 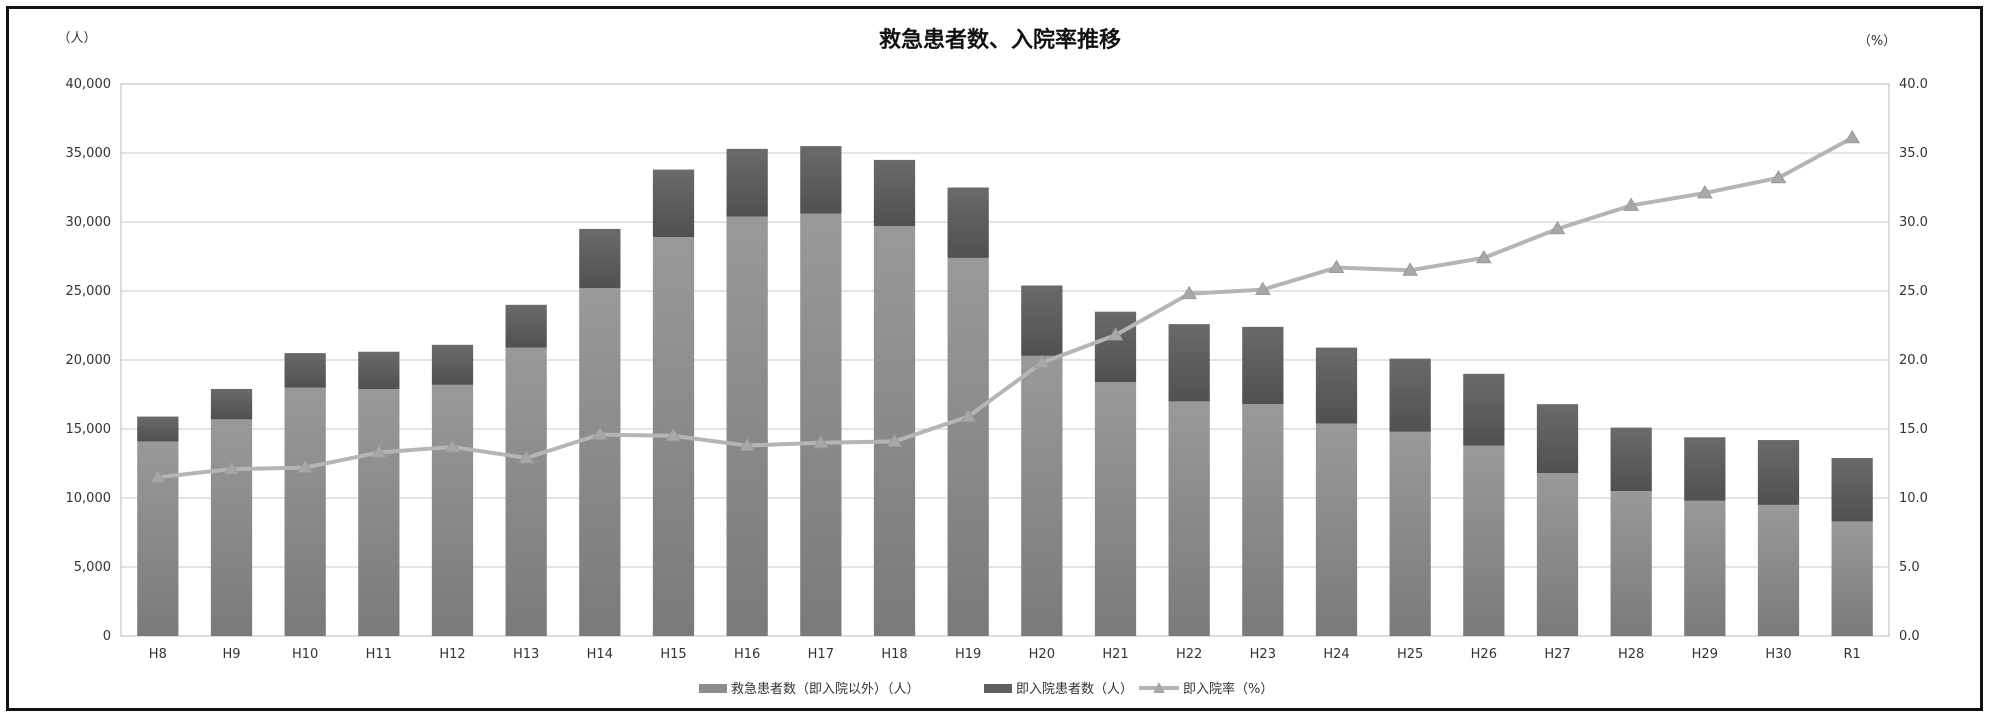 What do you see at coordinates (1909, 636) in the screenshot?
I see `y-right-tick-label: 0.0` at bounding box center [1909, 636].